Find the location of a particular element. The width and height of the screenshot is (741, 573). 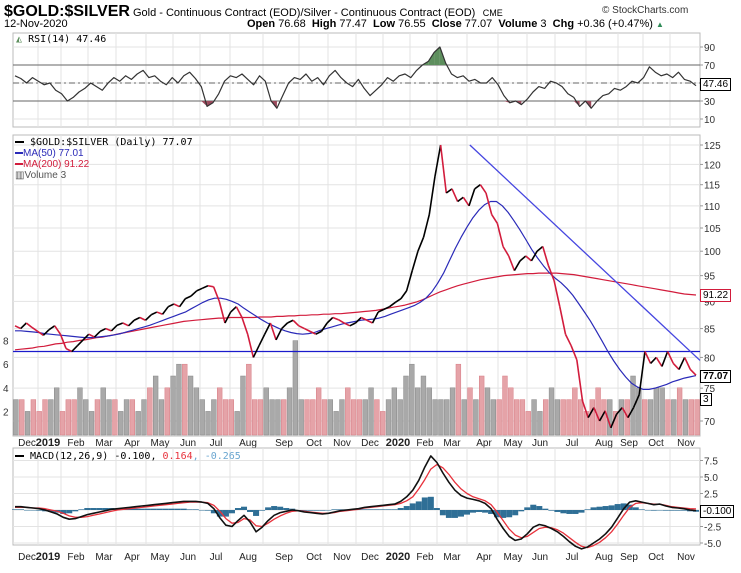

x-axis-label: Aug is located at coordinates (248, 443).